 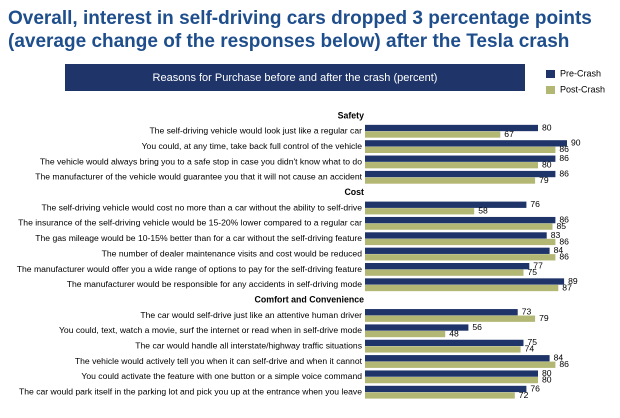 What do you see at coordinates (573, 281) in the screenshot?
I see `value-label: 89` at bounding box center [573, 281].